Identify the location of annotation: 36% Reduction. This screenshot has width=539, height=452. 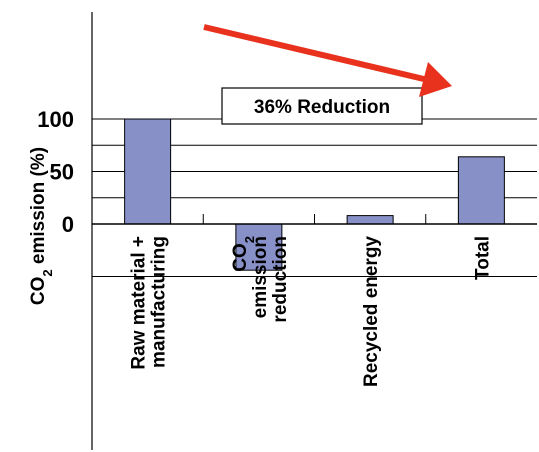
(327, 74).